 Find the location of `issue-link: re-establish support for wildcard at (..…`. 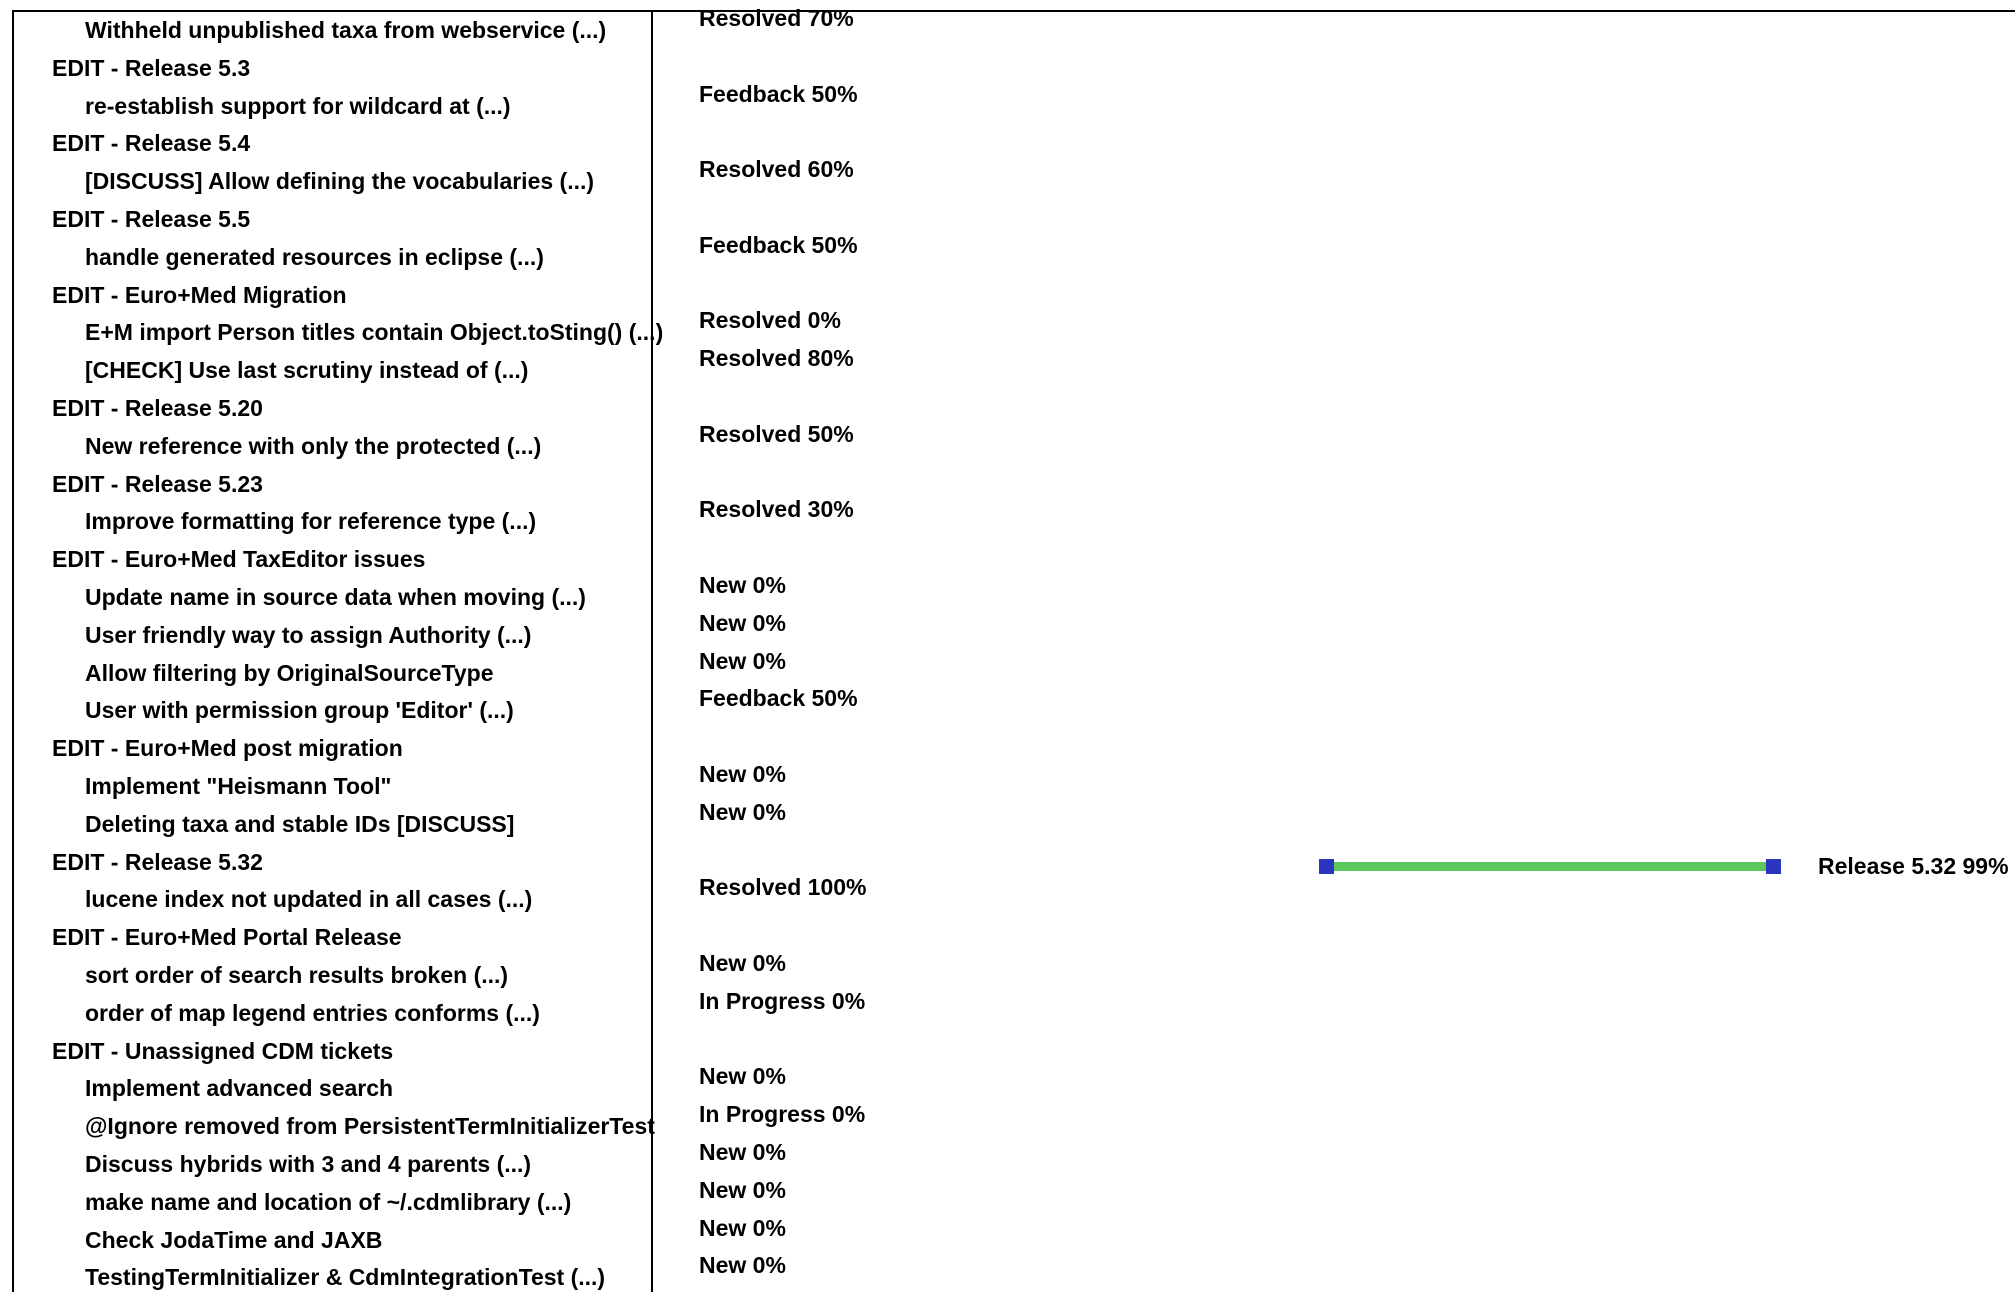

issue-link: re-establish support for wildcard at (..… is located at coordinates (298, 105).